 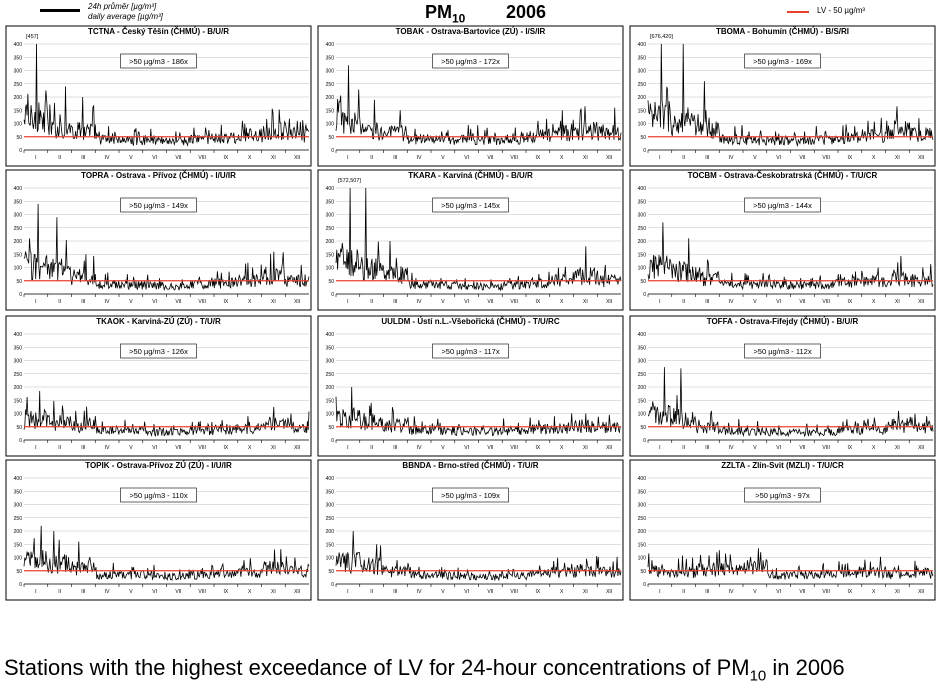 What do you see at coordinates (438, 12) in the screenshot?
I see `title-main: PM` at bounding box center [438, 12].